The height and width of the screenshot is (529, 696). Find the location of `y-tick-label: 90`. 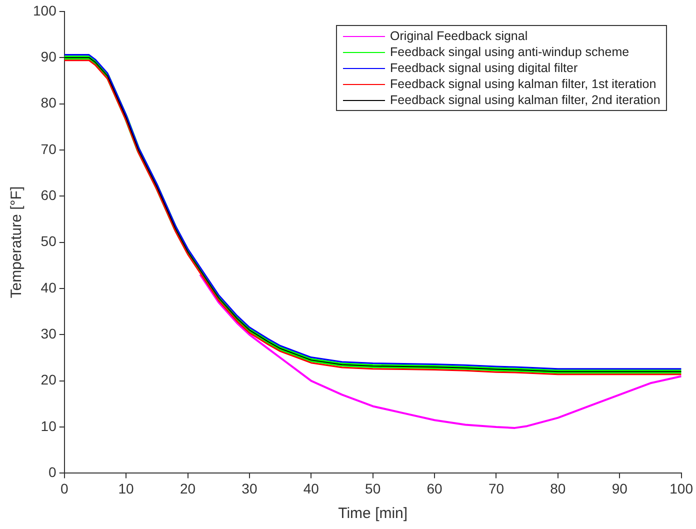

y-tick-label: 90 is located at coordinates (48, 56).